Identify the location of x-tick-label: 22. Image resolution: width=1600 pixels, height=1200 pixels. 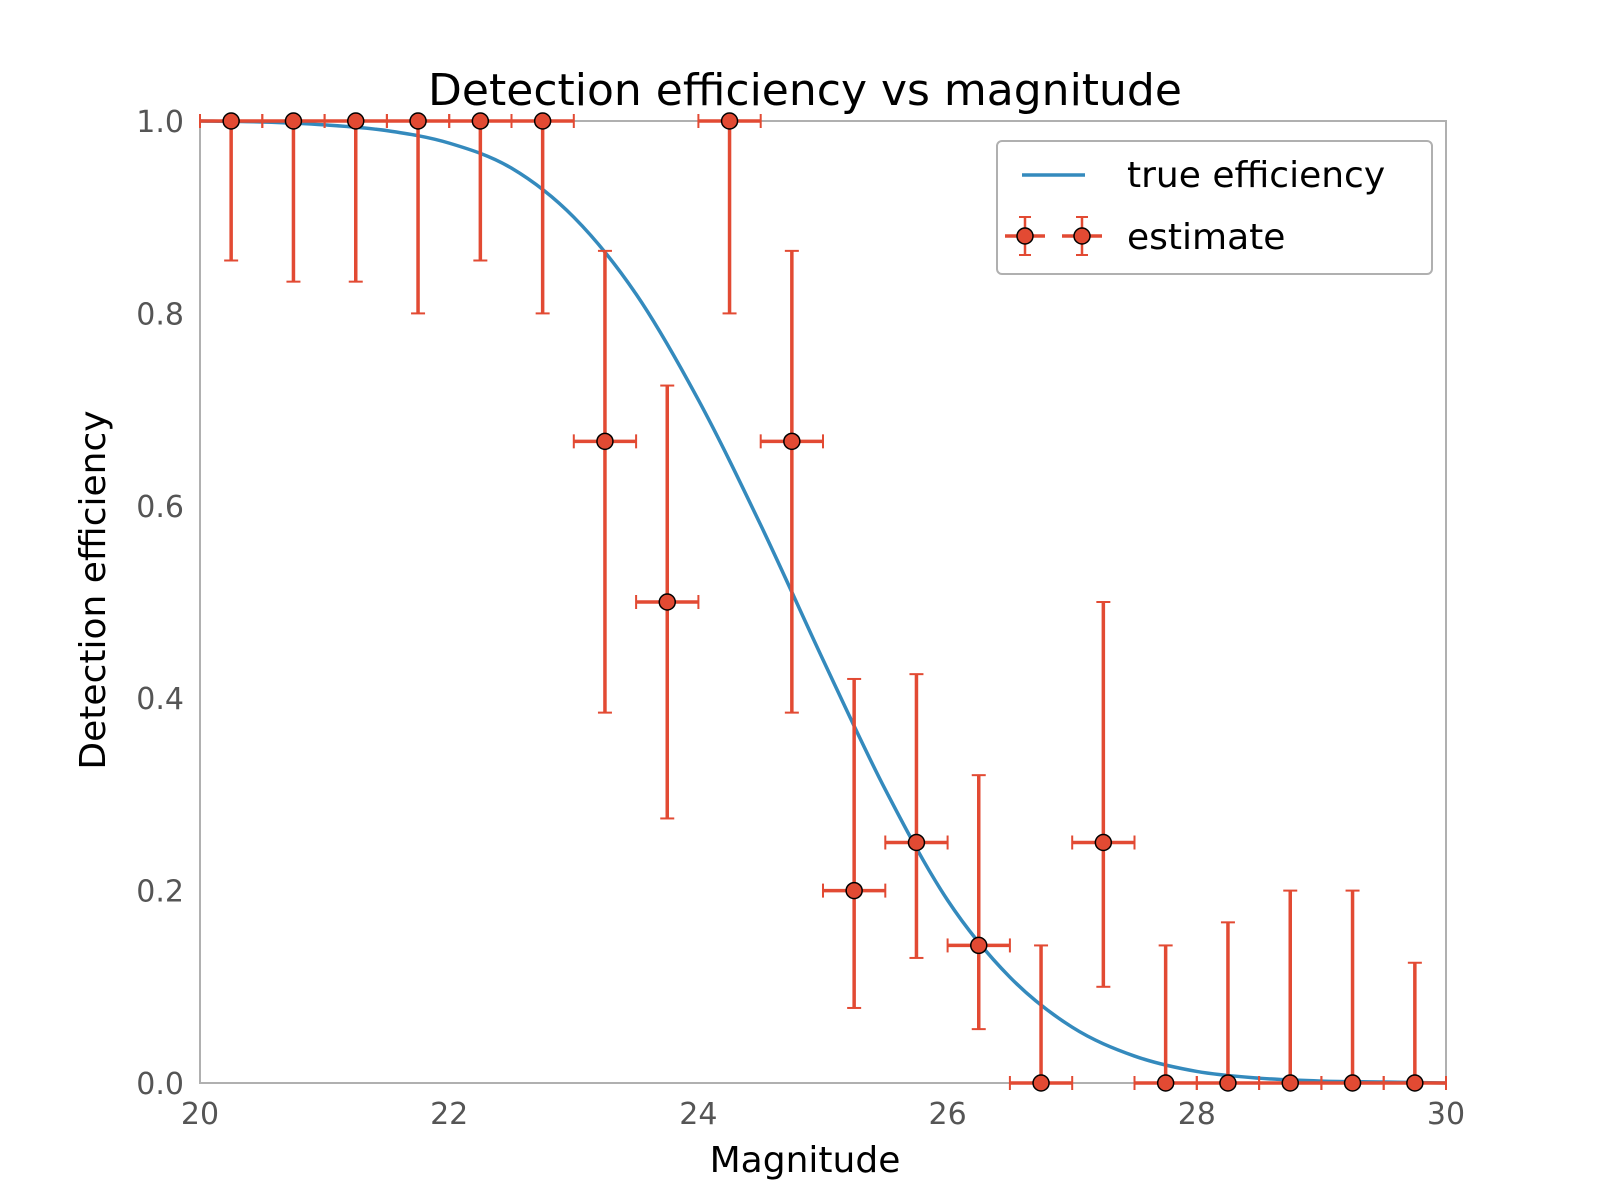
(449, 1114).